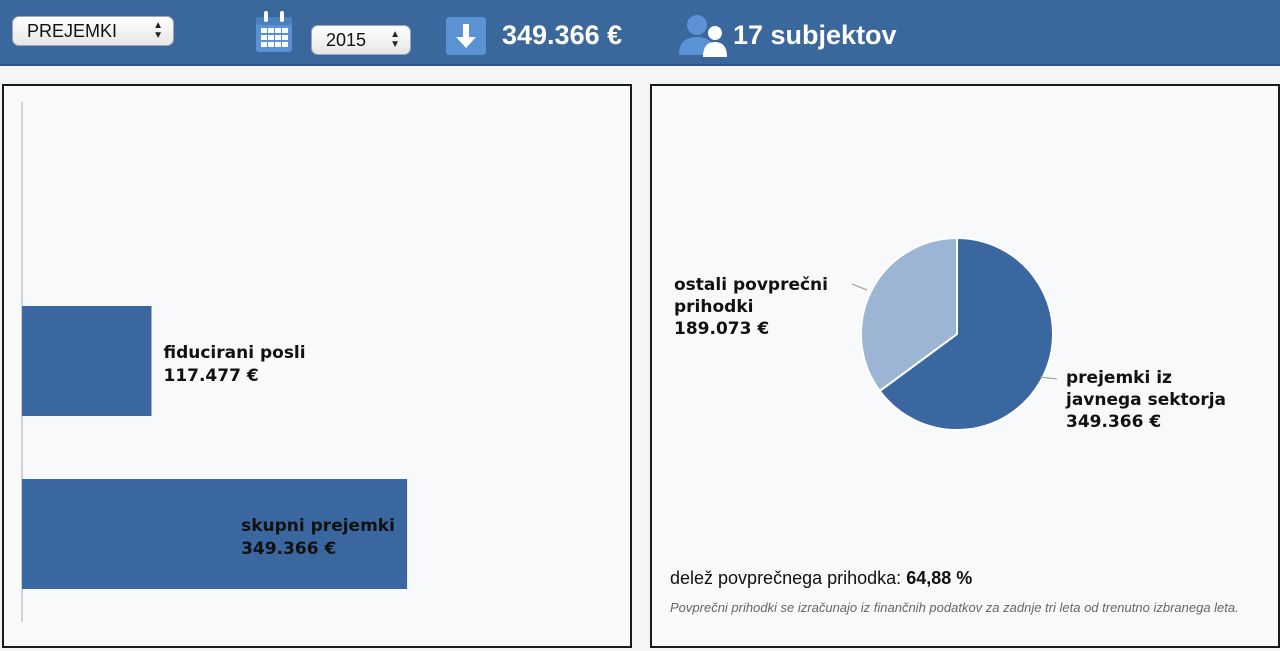  What do you see at coordinates (1119, 378) in the screenshot?
I see `pie-slice-label: prejemki iz` at bounding box center [1119, 378].